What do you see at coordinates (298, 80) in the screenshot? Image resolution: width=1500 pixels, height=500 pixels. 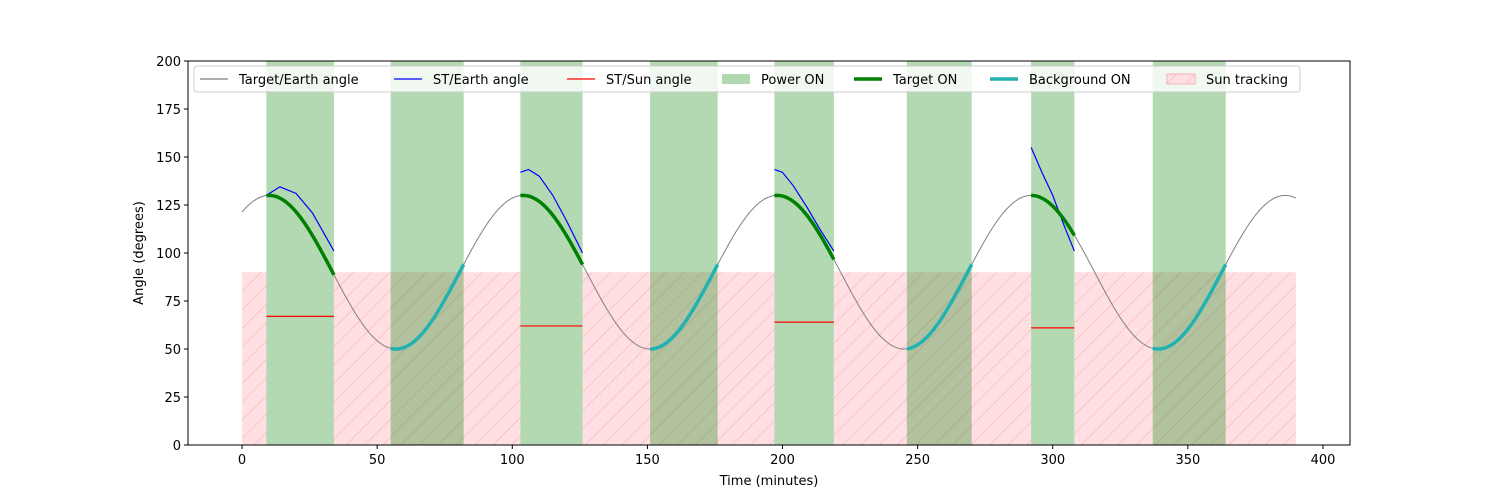 I see `legend-label: Target/Earth angle` at bounding box center [298, 80].